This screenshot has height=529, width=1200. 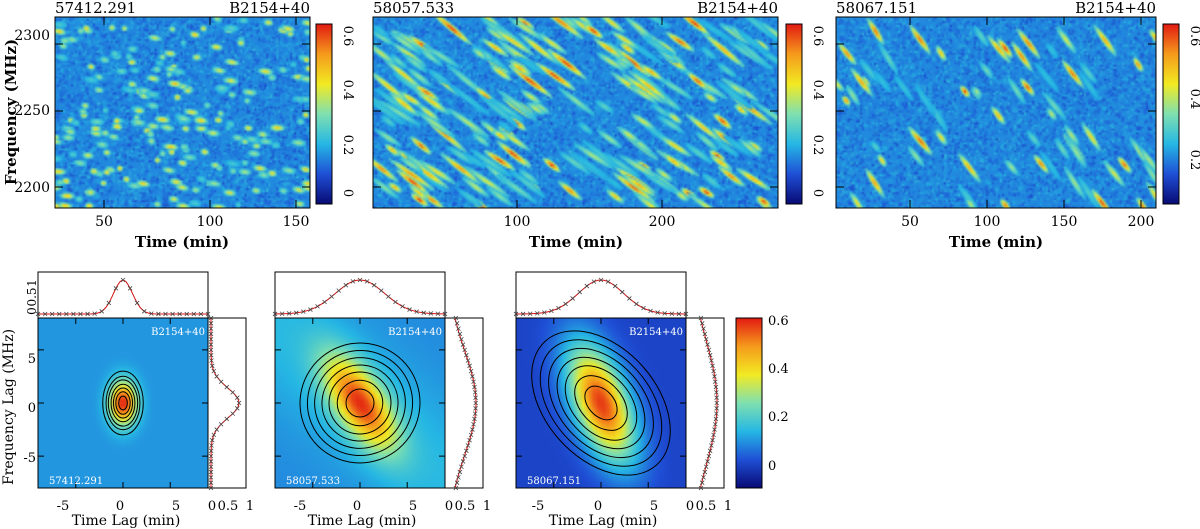 I want to click on x-tick-label: 200, so click(x=1141, y=222).